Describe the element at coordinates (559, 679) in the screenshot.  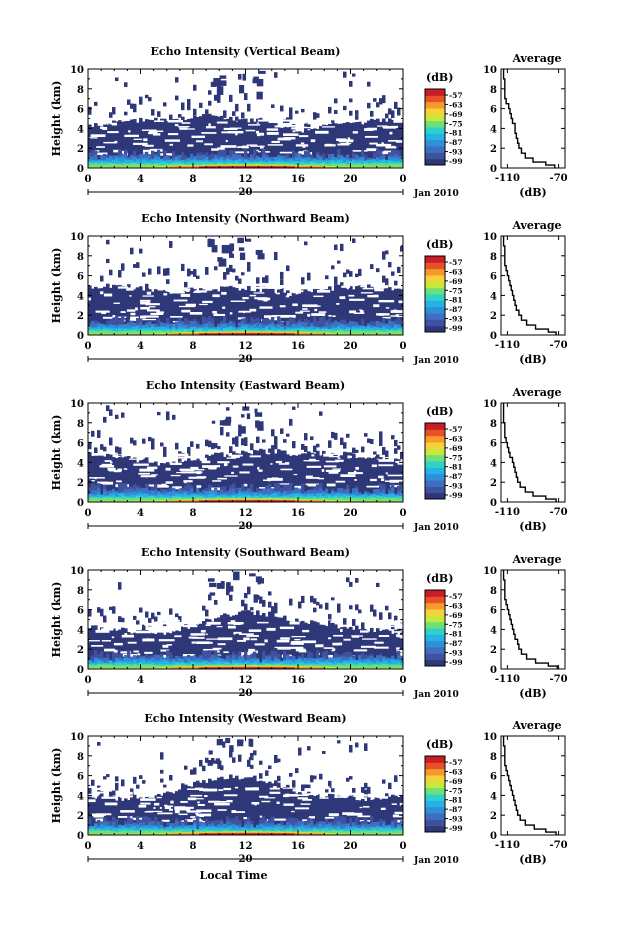
I see `average-x-tick-label: -70` at that location.